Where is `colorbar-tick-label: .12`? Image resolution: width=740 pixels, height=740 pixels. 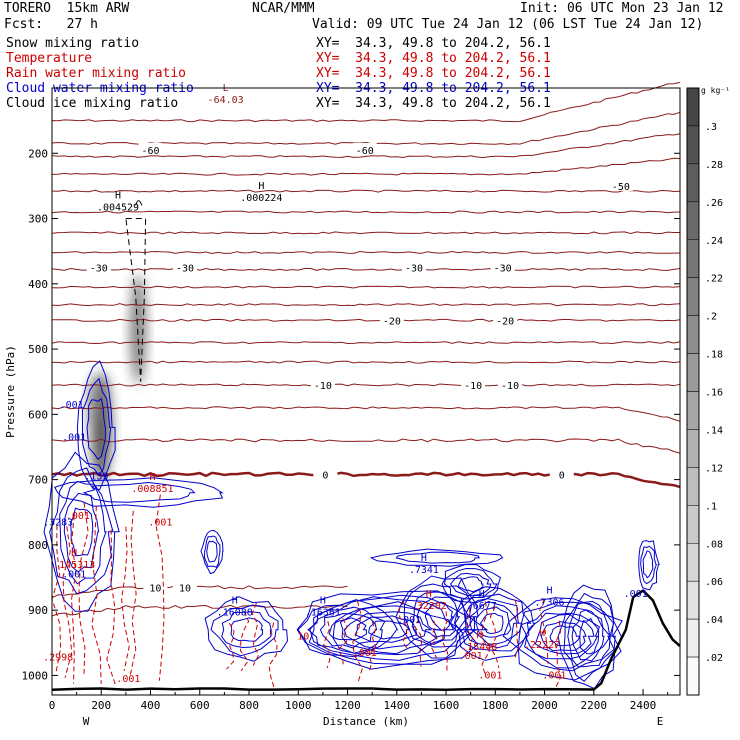
colorbar-tick-label: .12 is located at coordinates (714, 468).